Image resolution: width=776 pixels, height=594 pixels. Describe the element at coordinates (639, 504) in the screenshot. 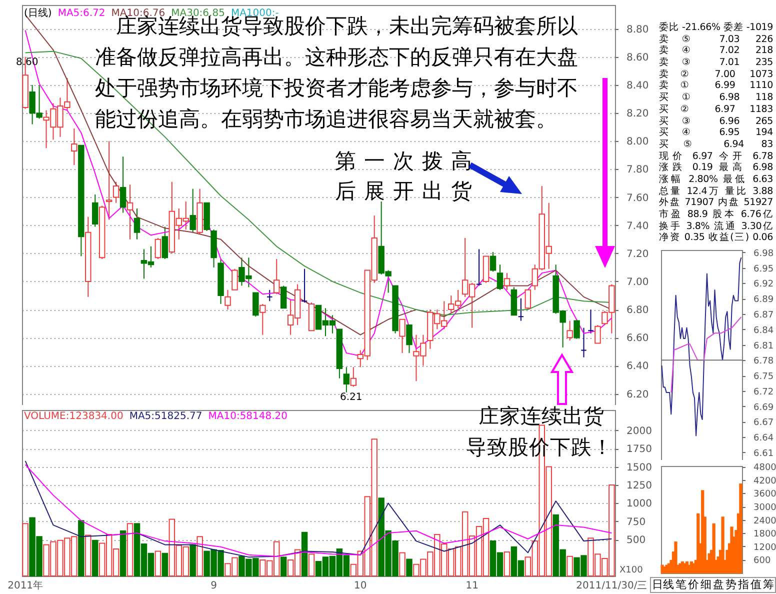

I see `y-tick-label: 1000` at that location.